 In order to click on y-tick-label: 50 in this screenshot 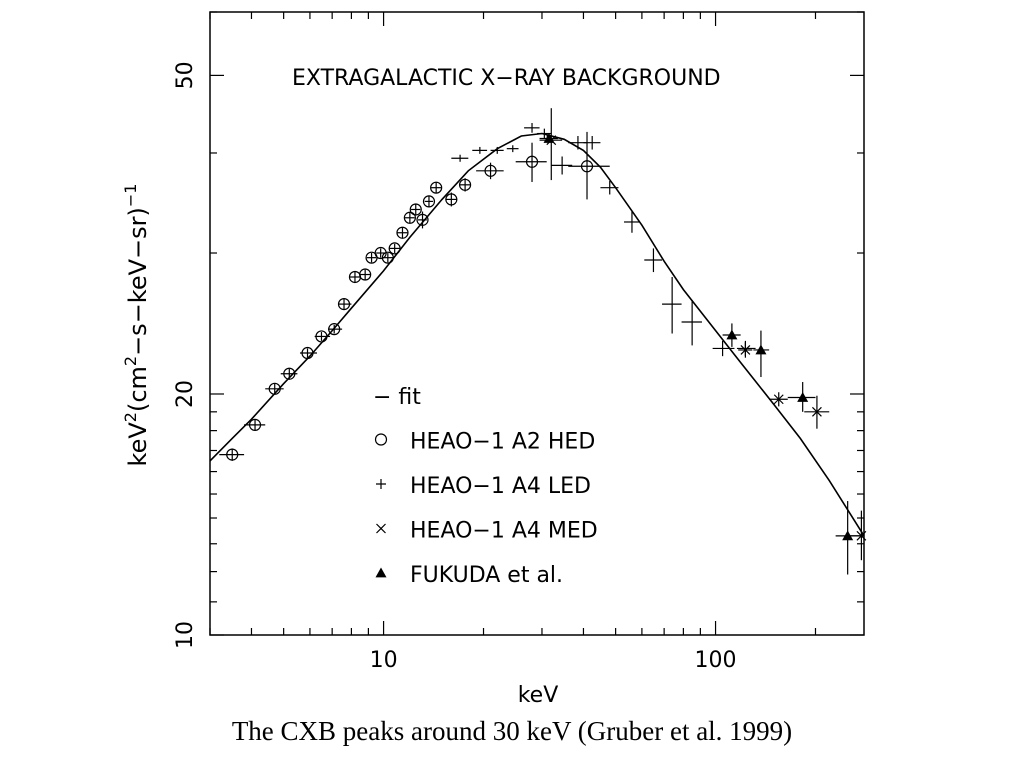, I will do `click(185, 75)`.